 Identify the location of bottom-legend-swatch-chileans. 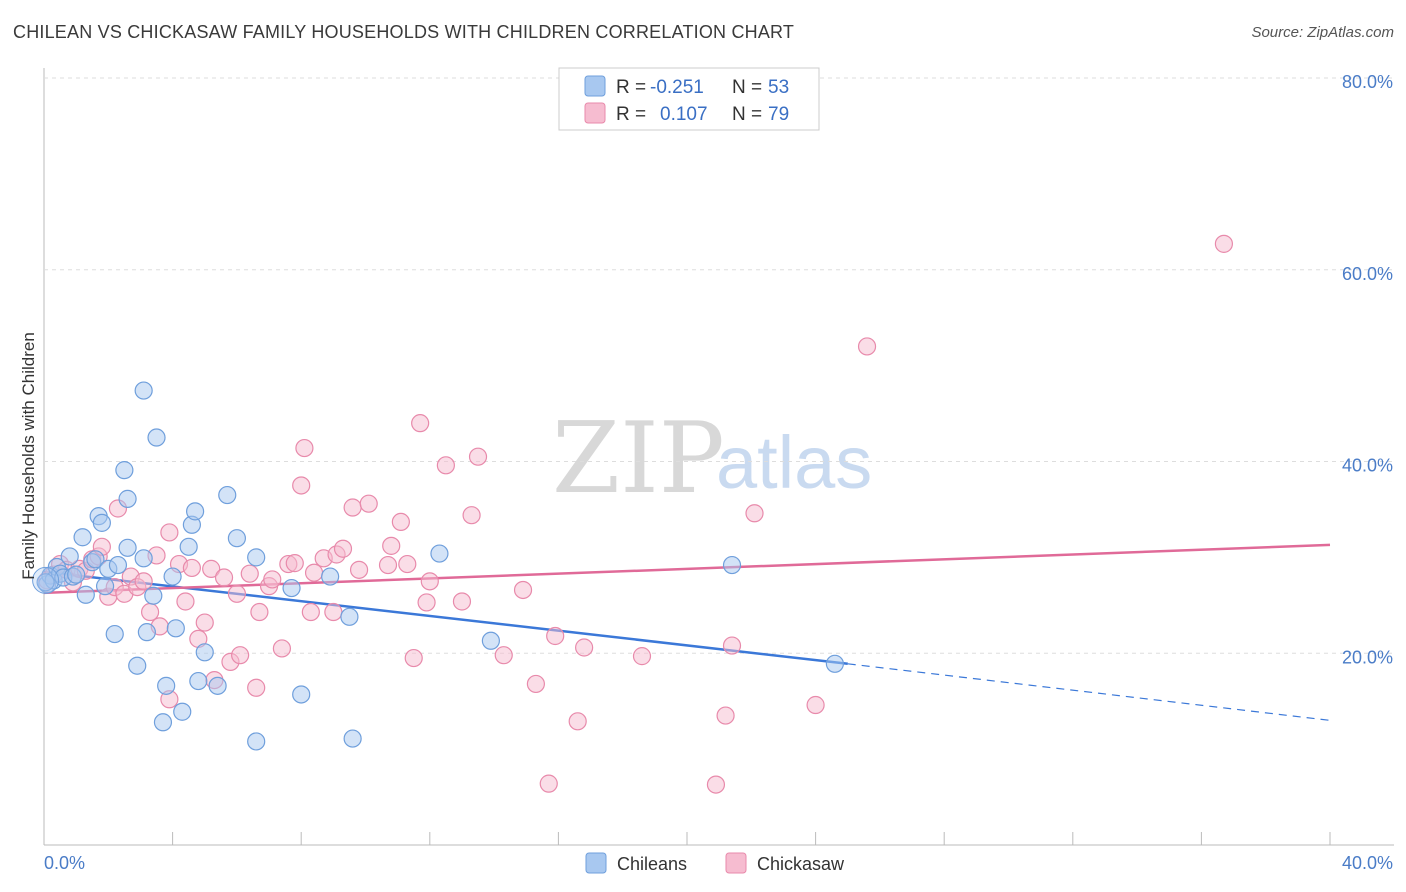
(596, 863).